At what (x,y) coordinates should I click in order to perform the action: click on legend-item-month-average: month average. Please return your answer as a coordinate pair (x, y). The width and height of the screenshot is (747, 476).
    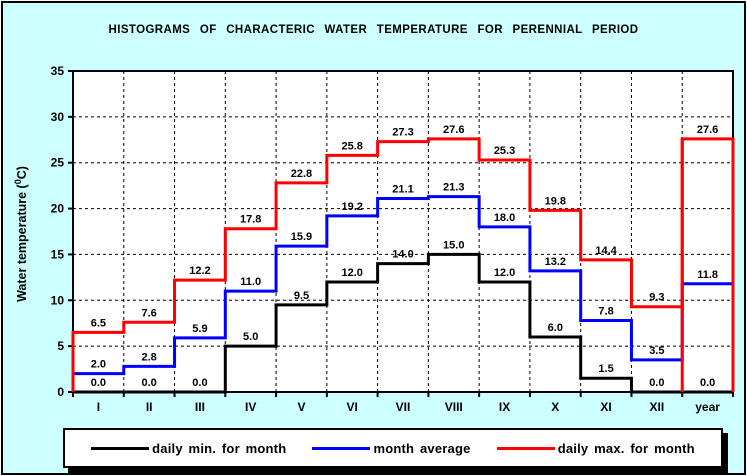
    Looking at the image, I should click on (391, 448).